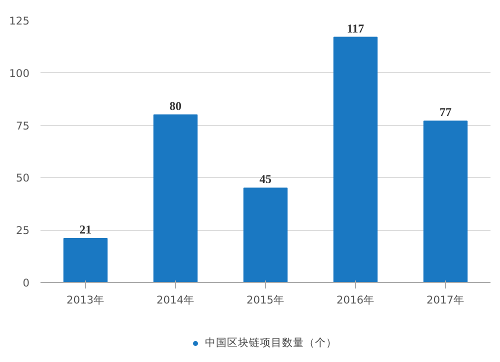 The image size is (500, 362). What do you see at coordinates (355, 300) in the screenshot?
I see `x-tick-label: 2016年` at bounding box center [355, 300].